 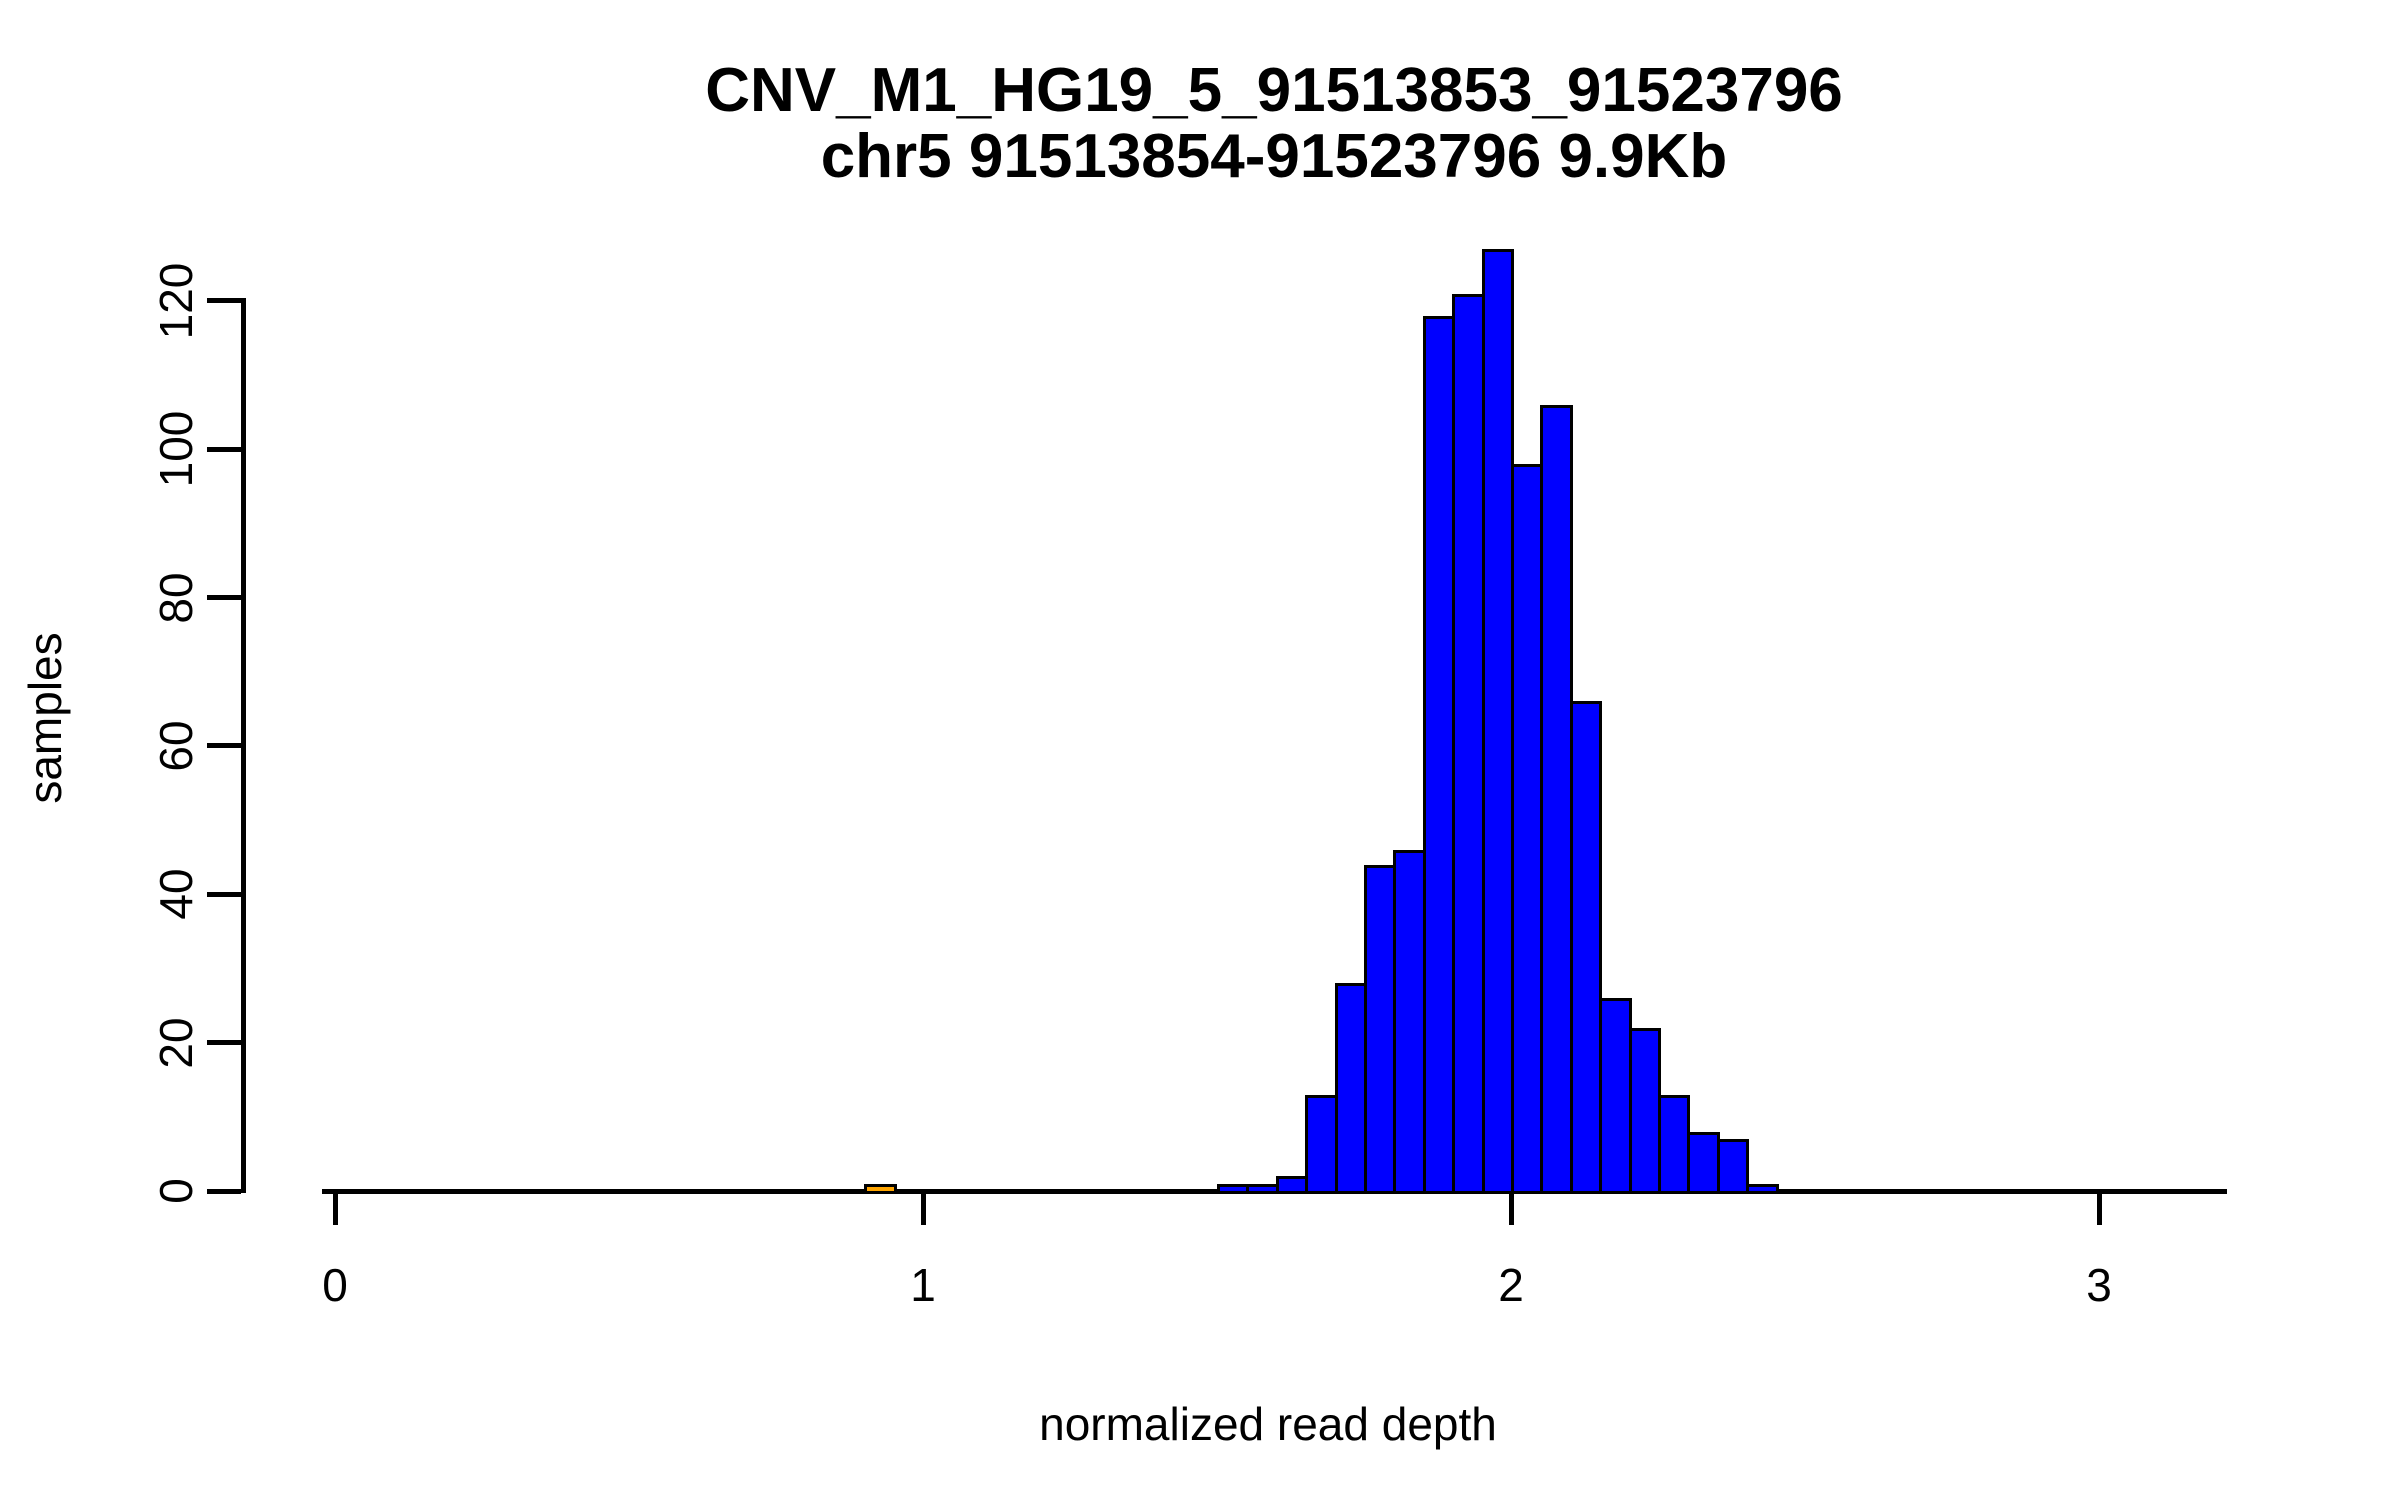 What do you see at coordinates (243, 746) in the screenshot?
I see `y-axis-line` at bounding box center [243, 746].